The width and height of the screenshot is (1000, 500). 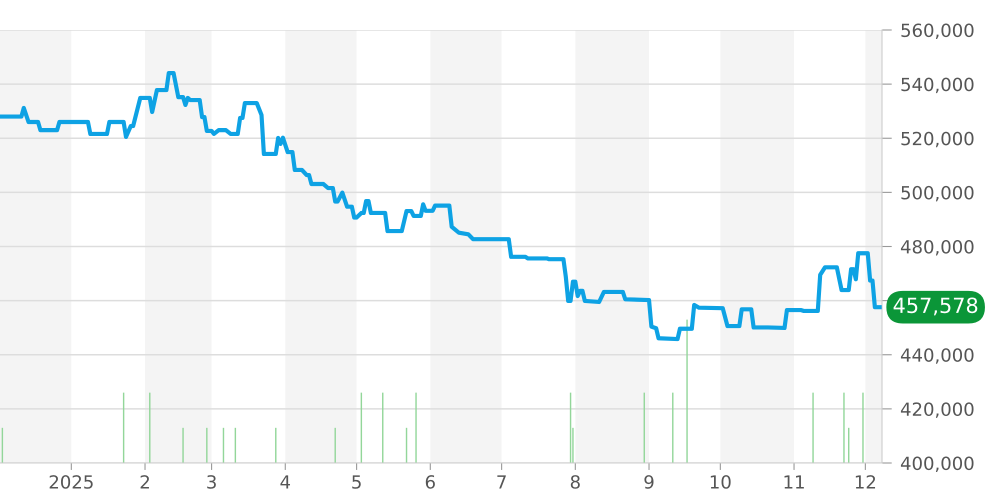 What do you see at coordinates (937, 410) in the screenshot?
I see `y-tick-label: 420,000` at bounding box center [937, 410].